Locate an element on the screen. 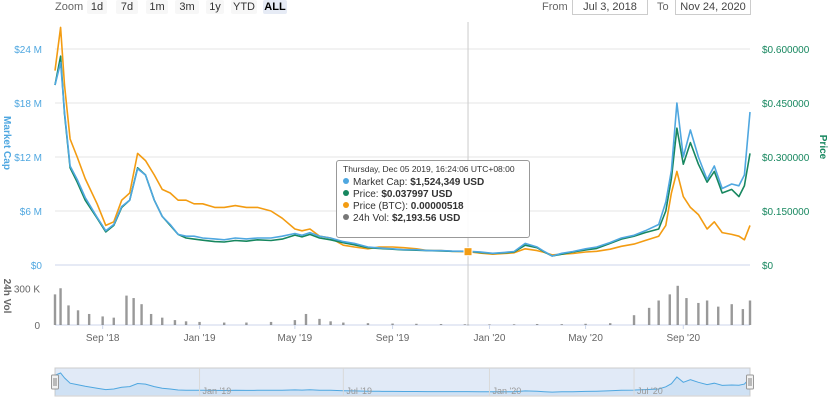 This screenshot has height=400, width=830. navigator-right-handle is located at coordinates (750, 382).